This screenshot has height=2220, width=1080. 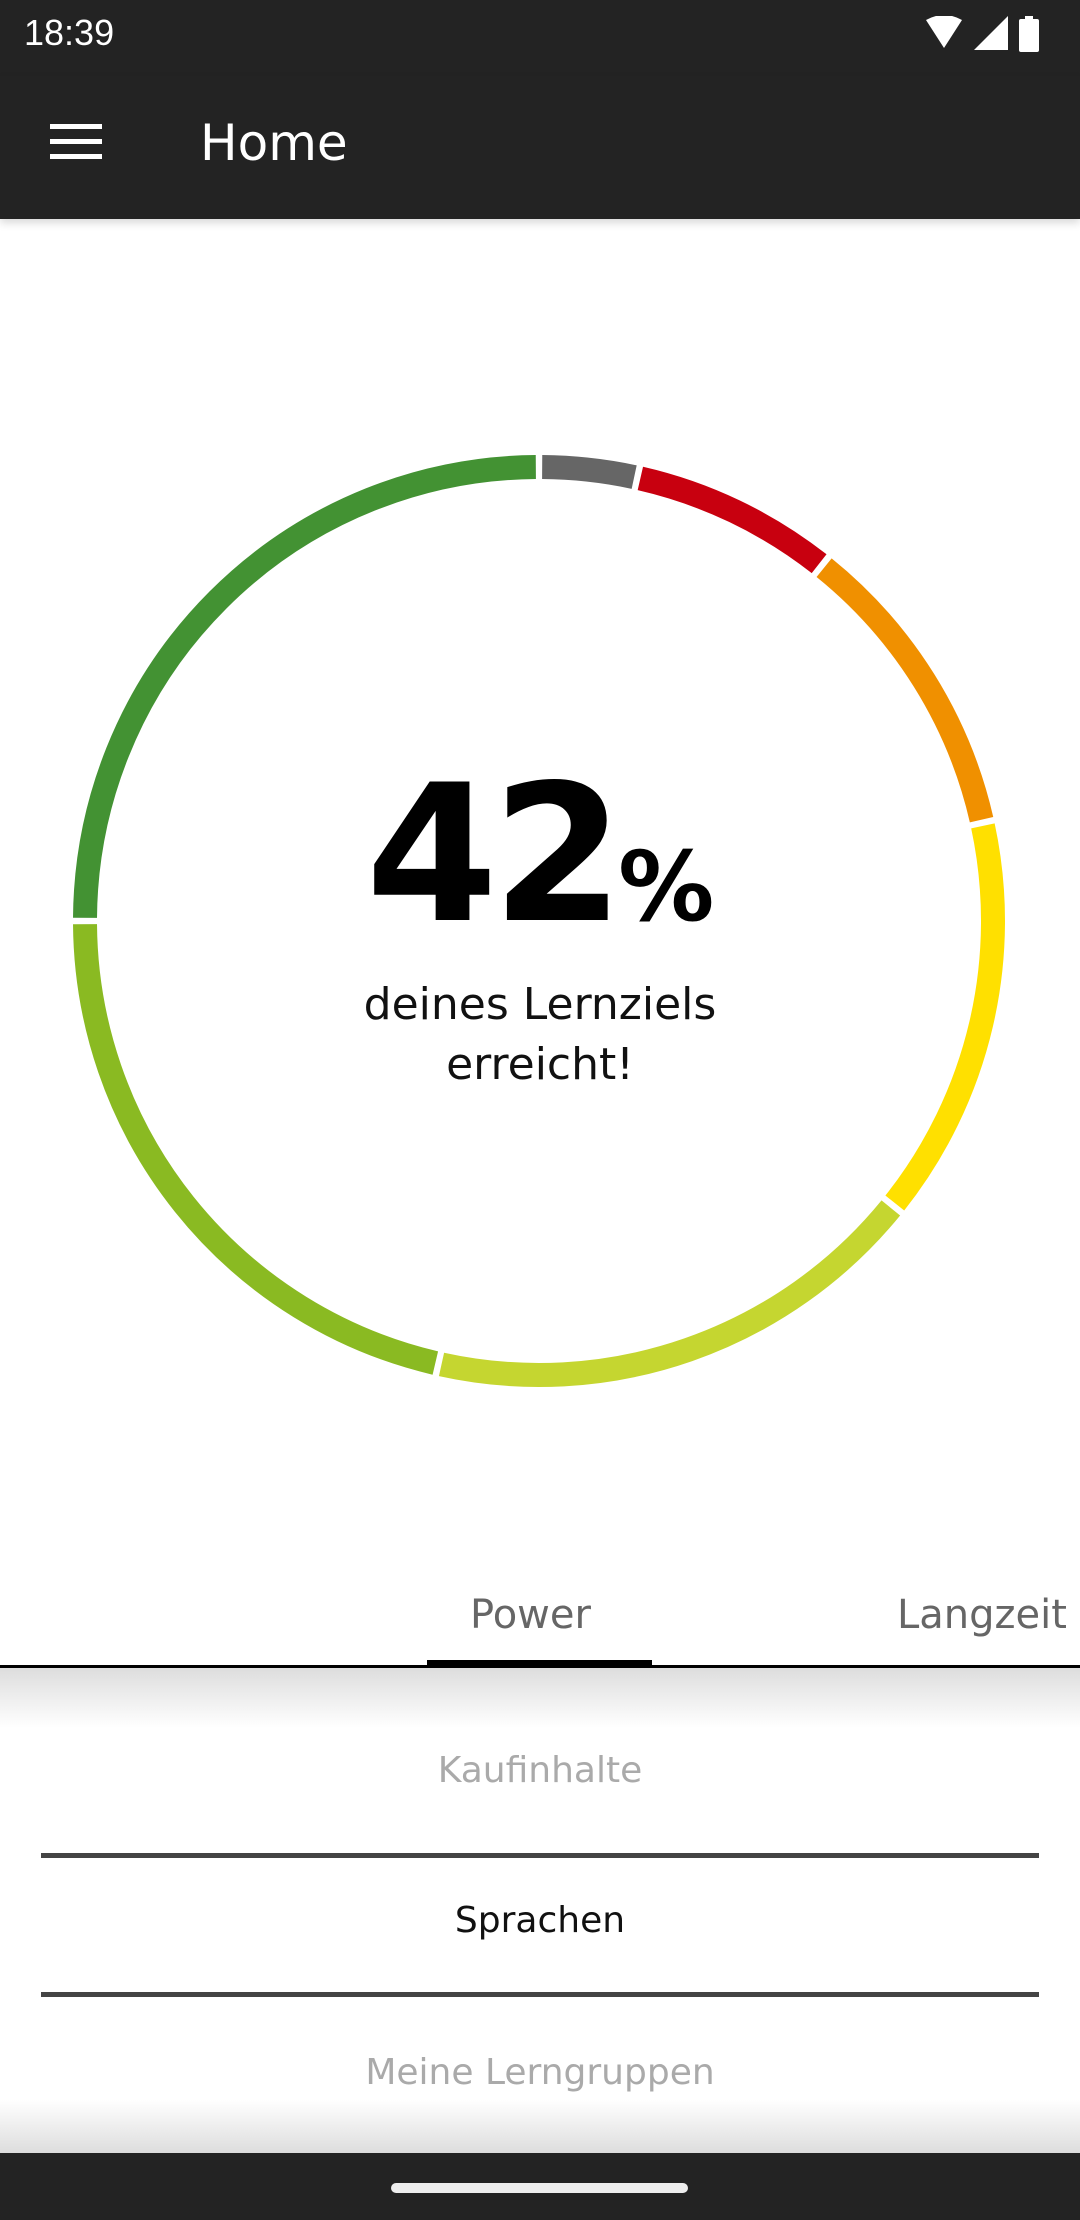 What do you see at coordinates (540, 1035) in the screenshot?
I see `progress-caption: deines Lernziels erreicht!` at bounding box center [540, 1035].